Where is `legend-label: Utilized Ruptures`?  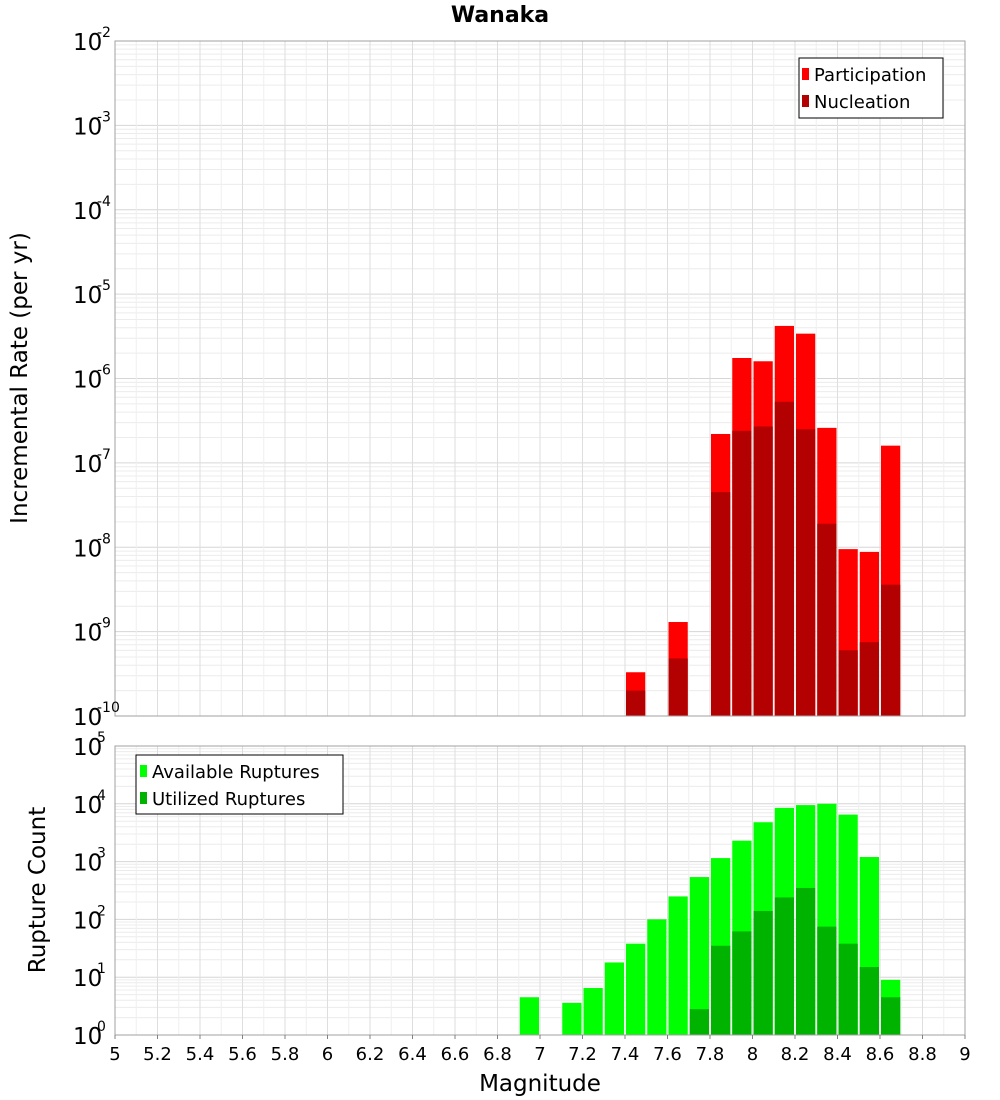
legend-label: Utilized Ruptures is located at coordinates (228, 799).